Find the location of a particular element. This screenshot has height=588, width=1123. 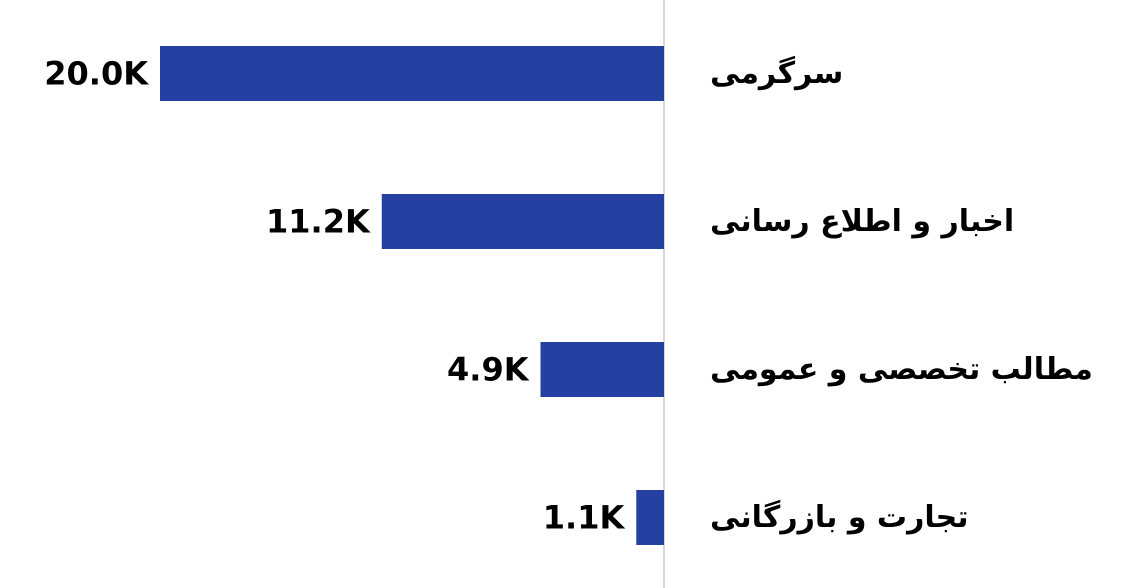

category-label-3: تجارت و بازرگانی is located at coordinates (839, 517).